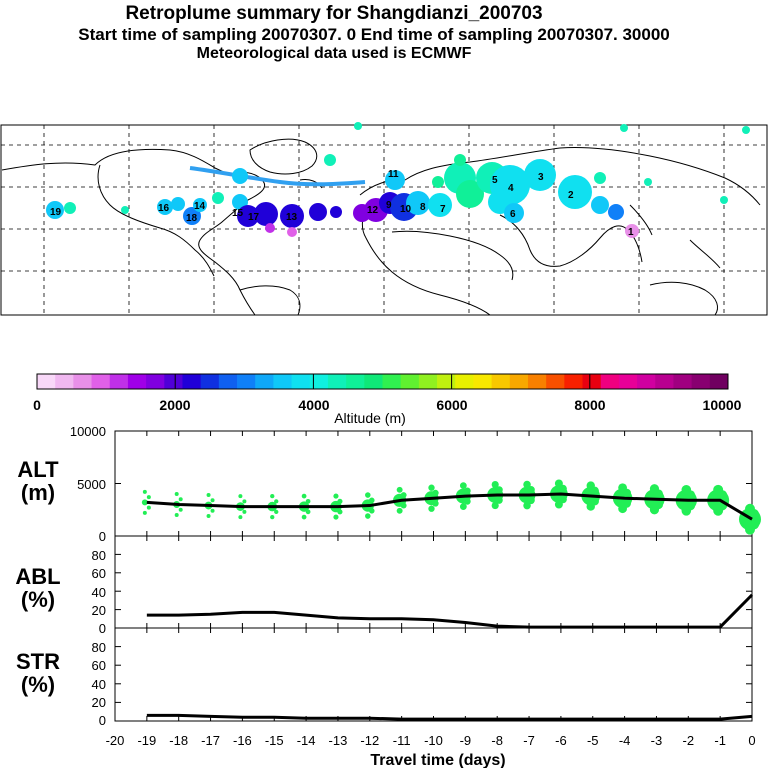  I want to click on x-tick-label: -15, so click(274, 740).